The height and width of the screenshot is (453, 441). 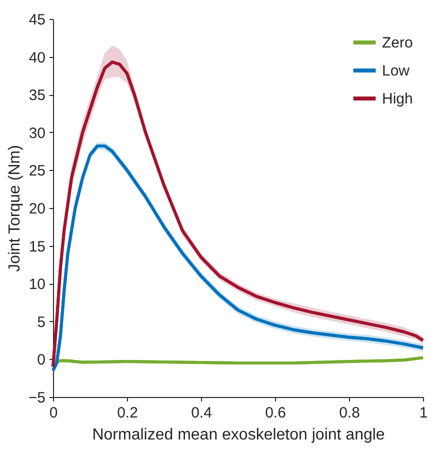 I want to click on y-tick-label: −5, so click(x=37, y=398).